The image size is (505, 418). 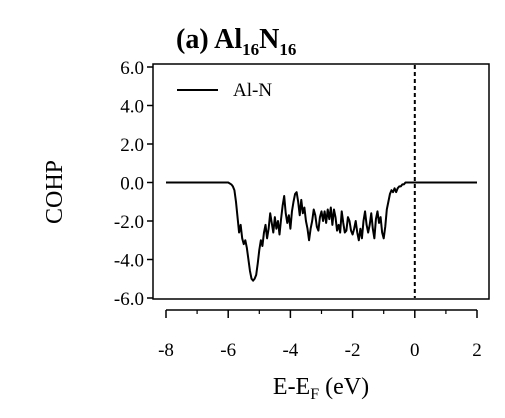 What do you see at coordinates (290, 350) in the screenshot?
I see `x-tick-label: -4` at bounding box center [290, 350].